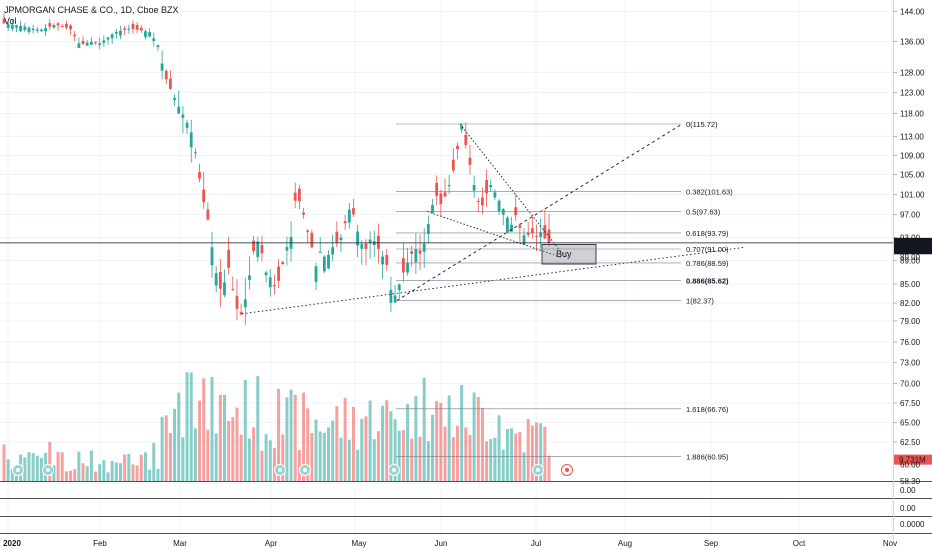 This screenshot has height=550, width=932. What do you see at coordinates (567, 470) in the screenshot?
I see `earnings-marker-icon` at bounding box center [567, 470].